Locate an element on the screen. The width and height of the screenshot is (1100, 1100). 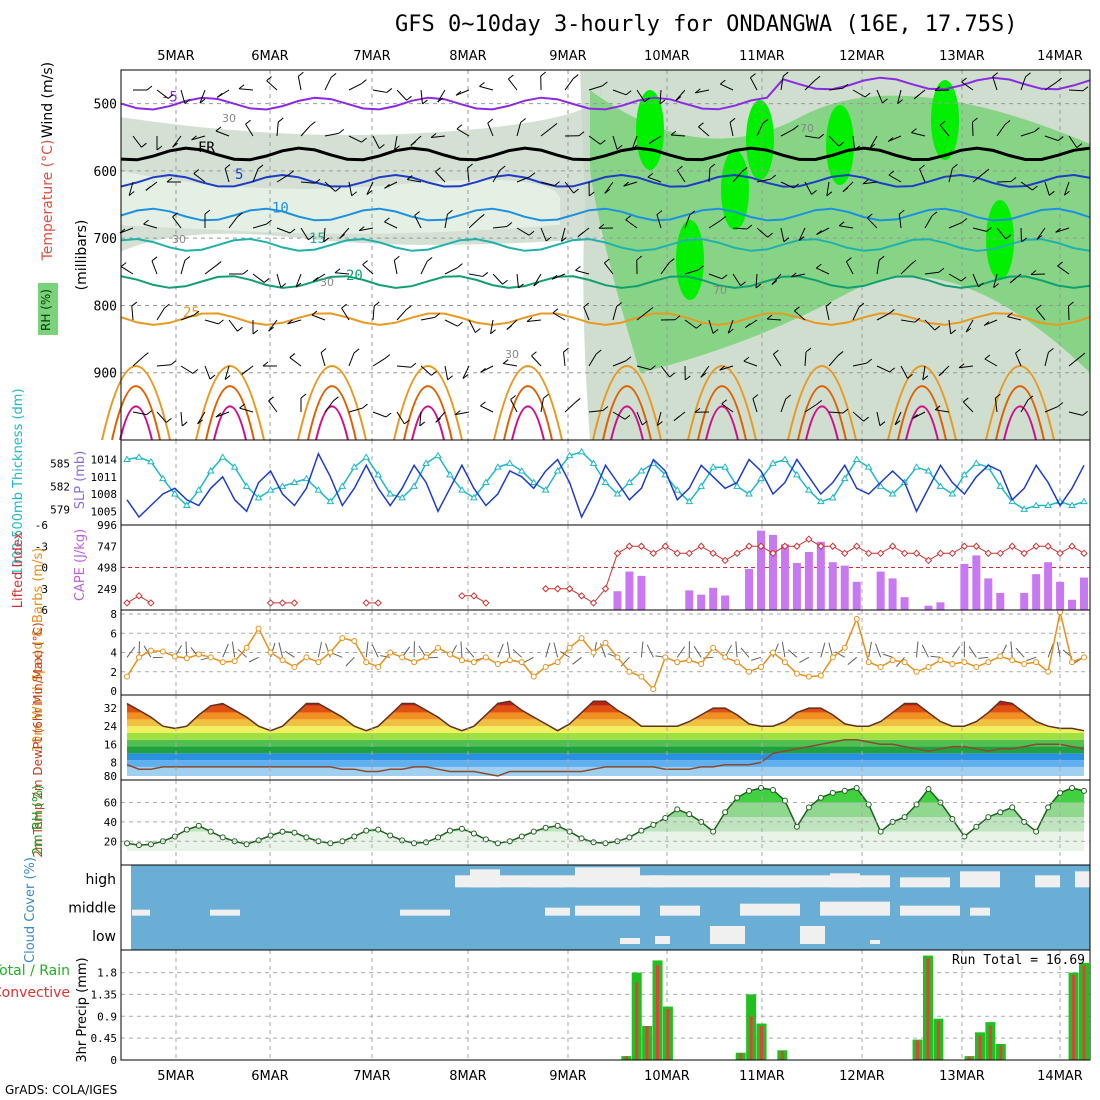
cape-tick: 747 is located at coordinates (107, 546).